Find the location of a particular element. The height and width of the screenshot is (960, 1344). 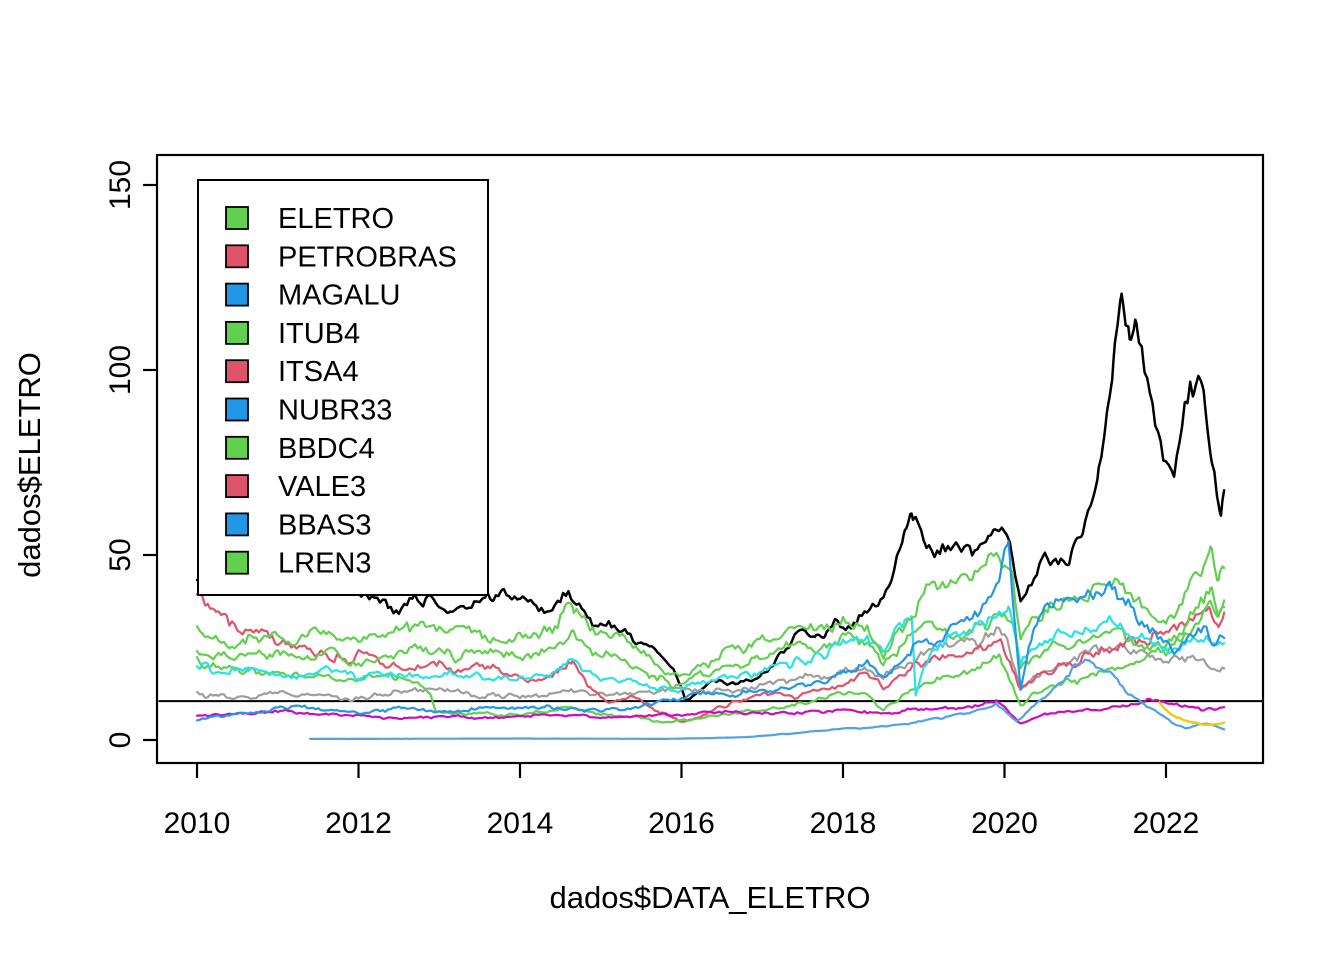

y-axis-title: dados$ELETRO is located at coordinates (29, 465).